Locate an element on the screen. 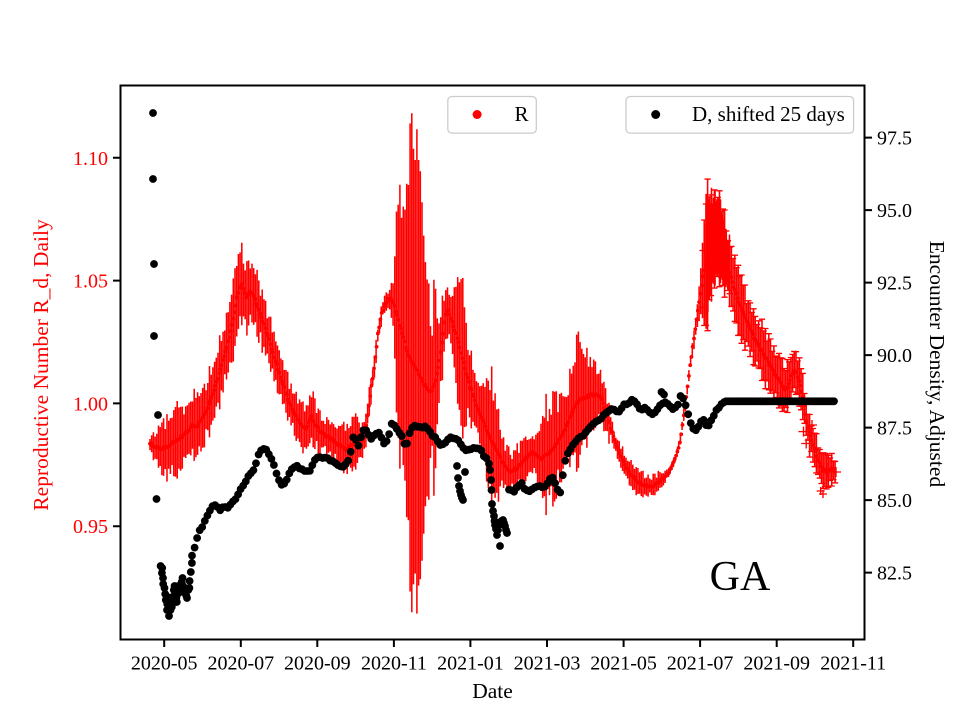 Image resolution: width=960 pixels, height=725 pixels. svg-text: 2021-03 is located at coordinates (547, 664).